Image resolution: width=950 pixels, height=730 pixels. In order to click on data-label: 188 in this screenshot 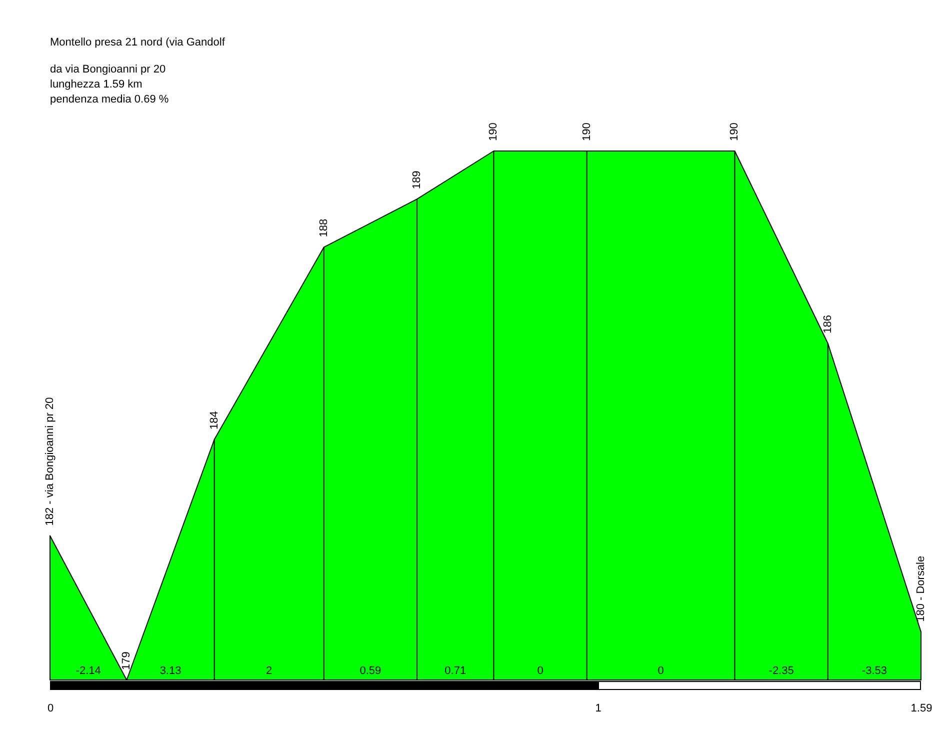, I will do `click(324, 228)`.